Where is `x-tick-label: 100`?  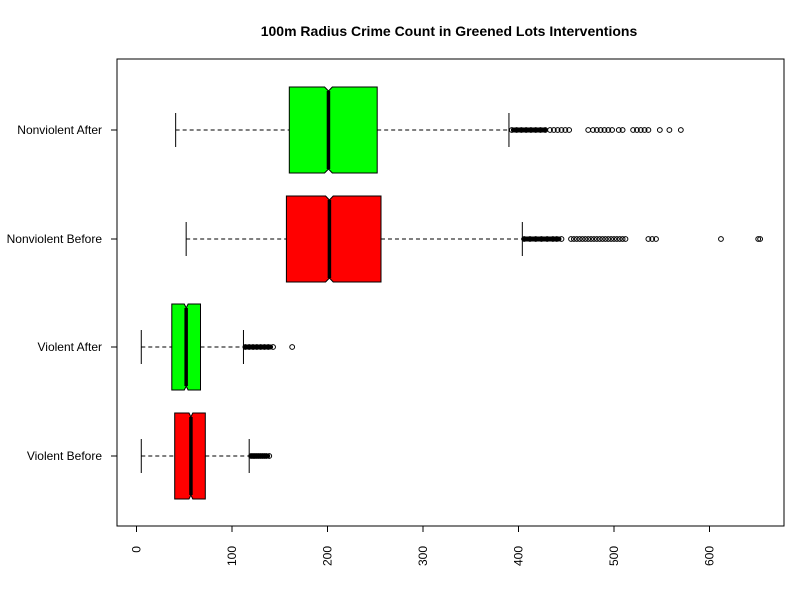 x-tick-label: 100 is located at coordinates (232, 556).